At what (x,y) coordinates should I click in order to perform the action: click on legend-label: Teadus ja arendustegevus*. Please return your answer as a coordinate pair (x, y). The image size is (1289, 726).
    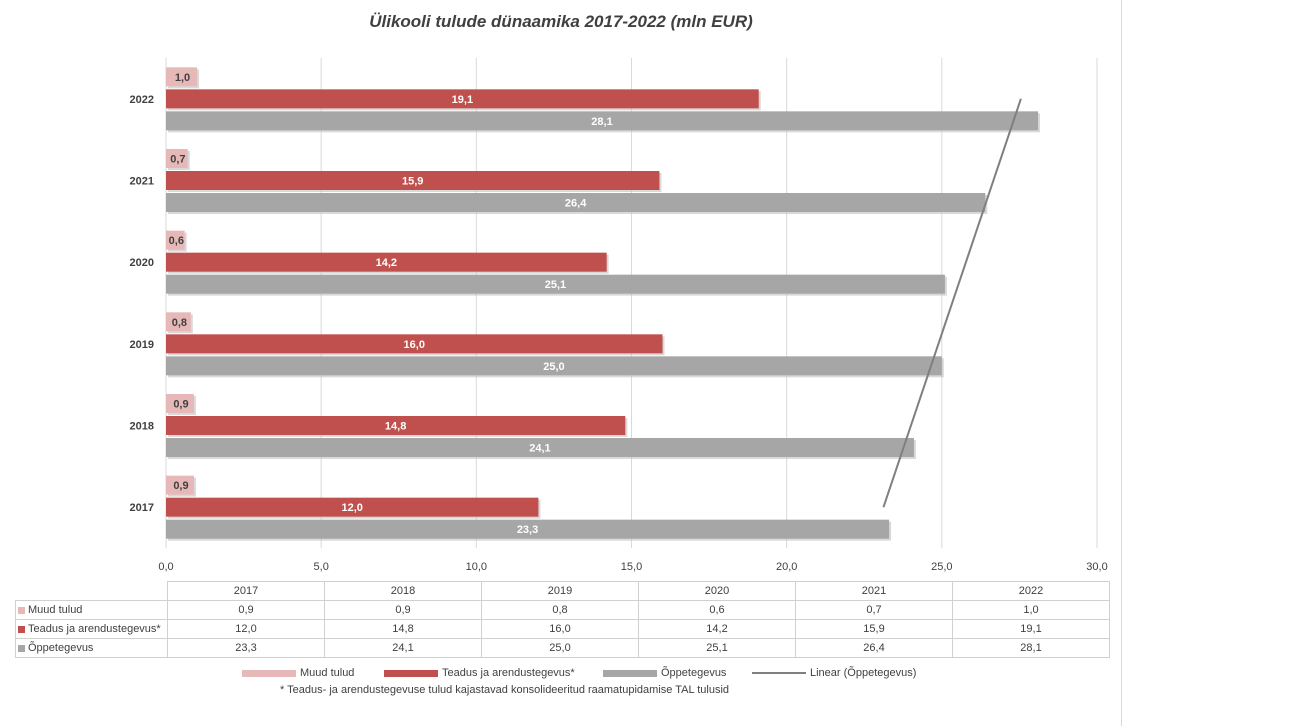
    Looking at the image, I should click on (508, 673).